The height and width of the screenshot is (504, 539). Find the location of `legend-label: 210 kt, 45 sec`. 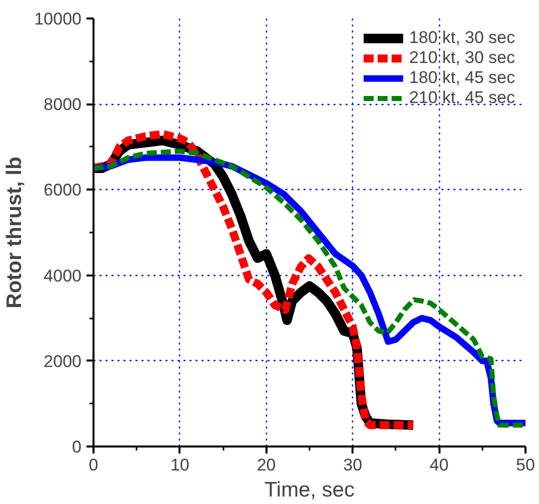

legend-label: 210 kt, 45 sec is located at coordinates (462, 98).